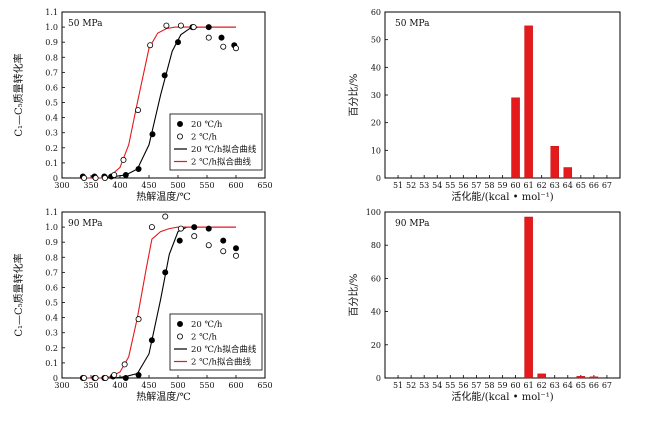 This screenshot has height=425, width=650. I want to click on y-tick-label: 100, so click(373, 212).